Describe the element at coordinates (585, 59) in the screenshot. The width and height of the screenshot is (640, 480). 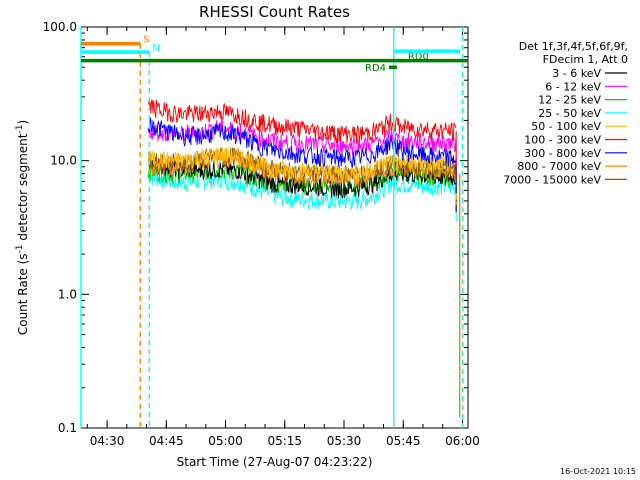
I see `legend-header: FDecim 1, Att 0` at that location.